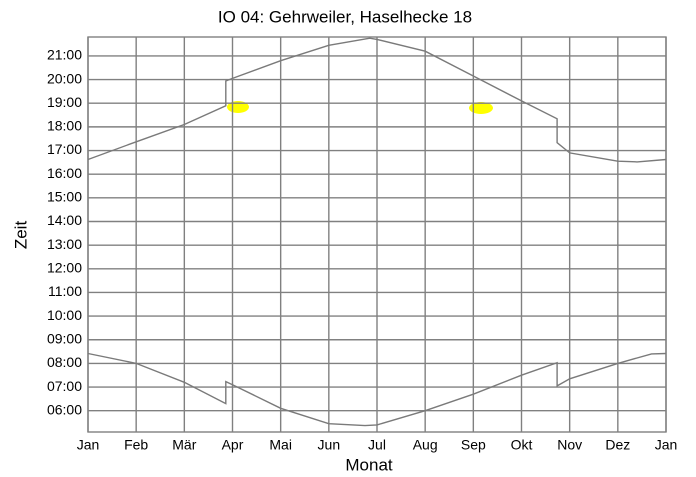 Image resolution: width=696 pixels, height=477 pixels. Describe the element at coordinates (233, 445) in the screenshot. I see `x-tick-label: Apr` at that location.